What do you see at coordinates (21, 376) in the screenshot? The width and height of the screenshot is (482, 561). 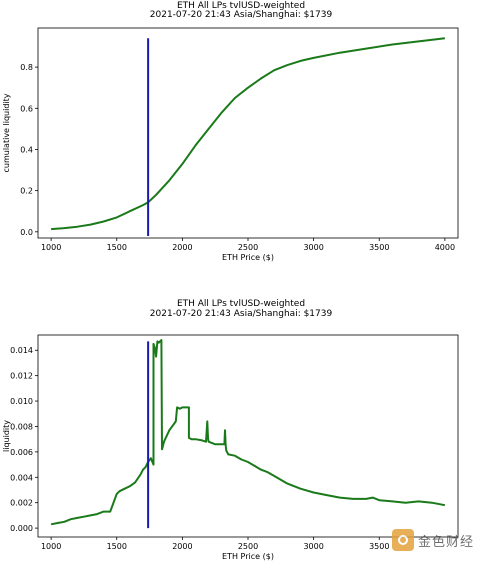 I see `y-tick-label: 0.012` at bounding box center [21, 376].